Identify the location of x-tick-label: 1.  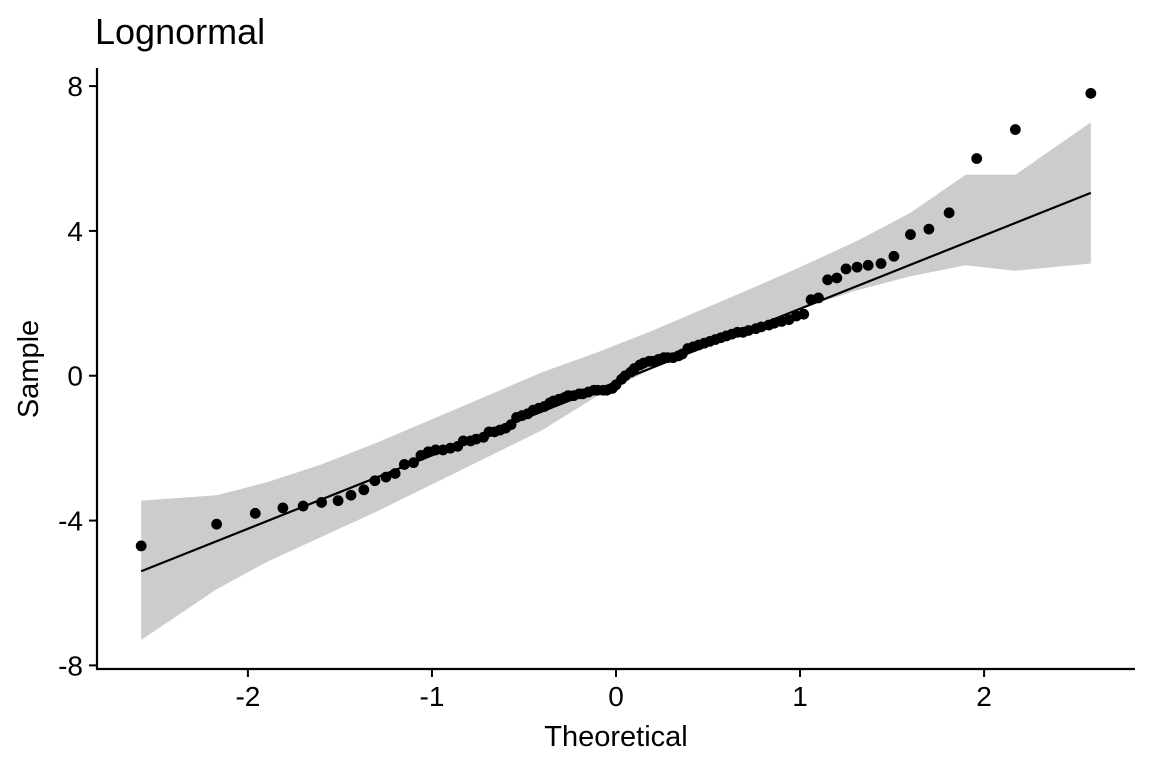
(800, 696).